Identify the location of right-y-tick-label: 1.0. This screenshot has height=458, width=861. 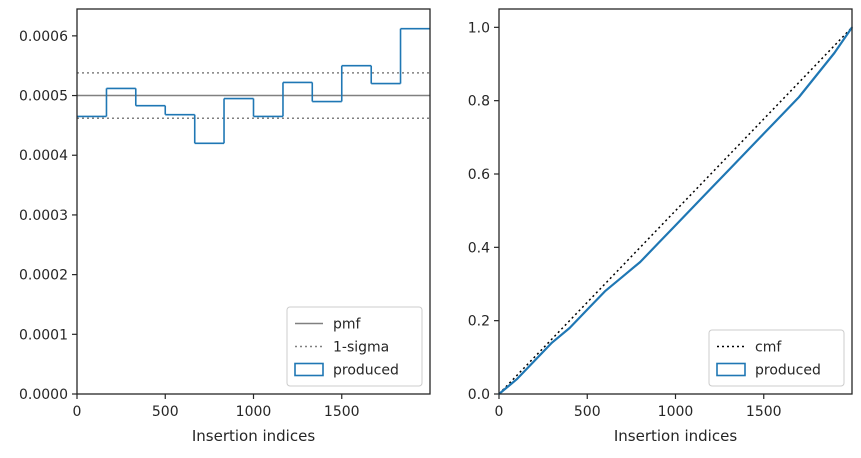
(479, 28).